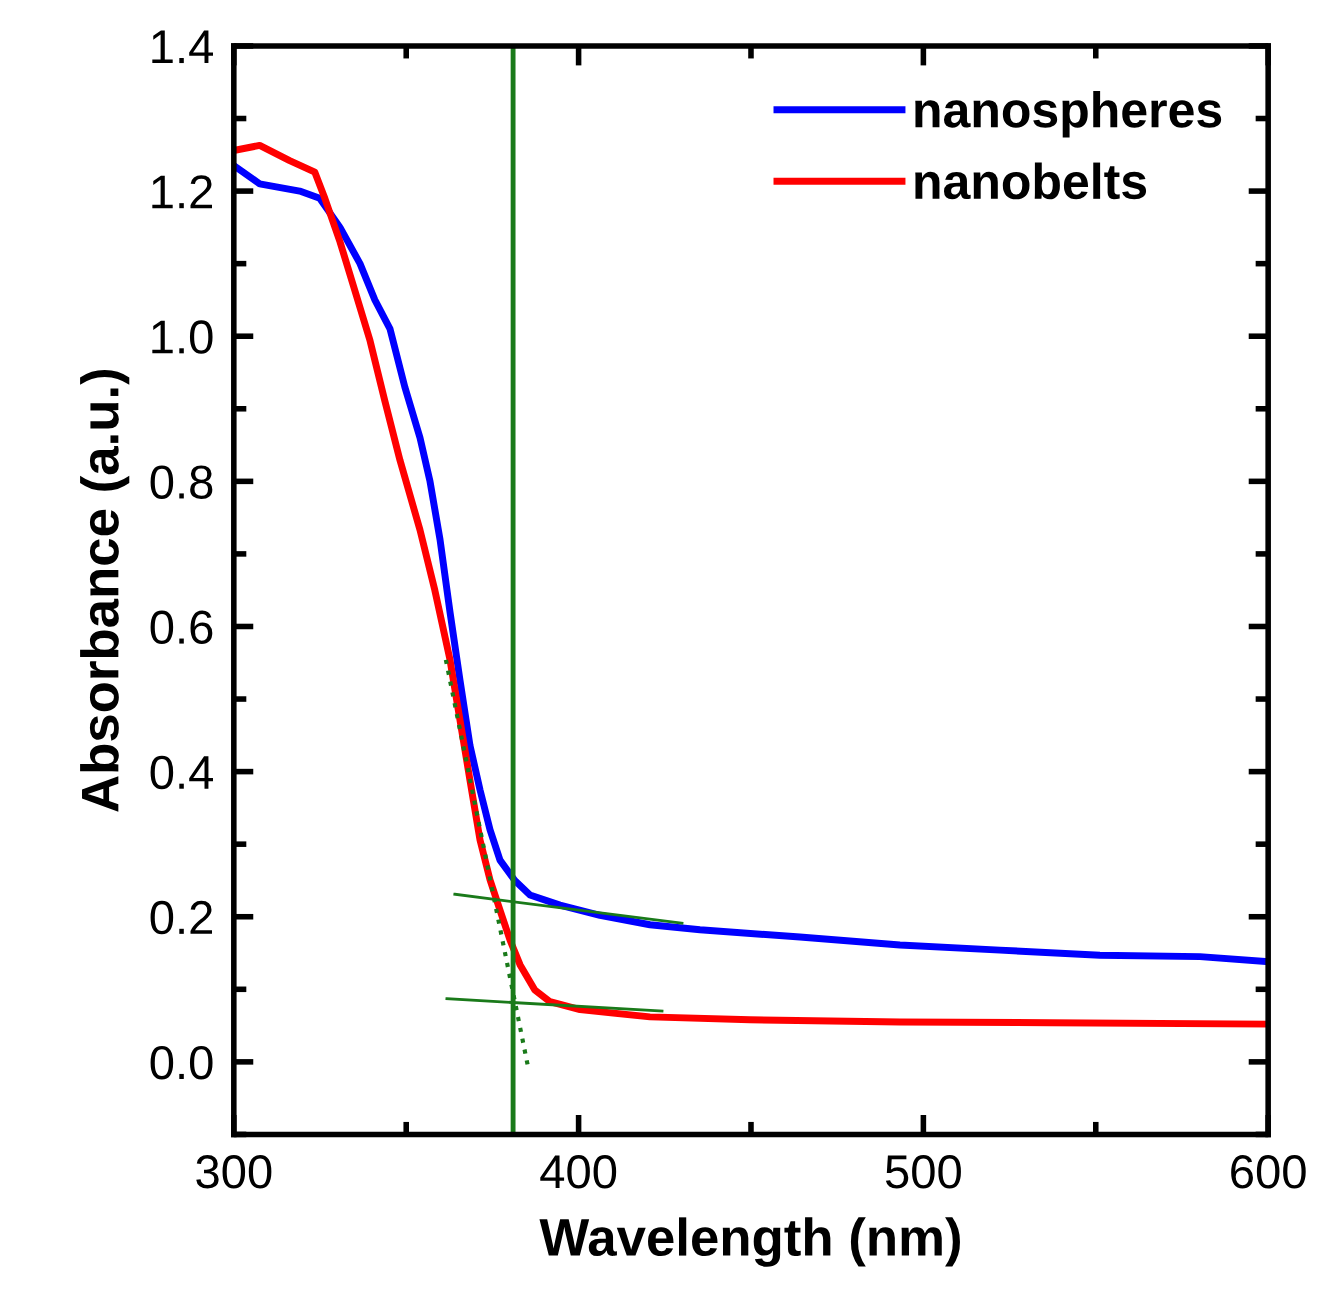 The image size is (1321, 1313). Describe the element at coordinates (181, 482) in the screenshot. I see `y-tick-label: 0.8` at that location.